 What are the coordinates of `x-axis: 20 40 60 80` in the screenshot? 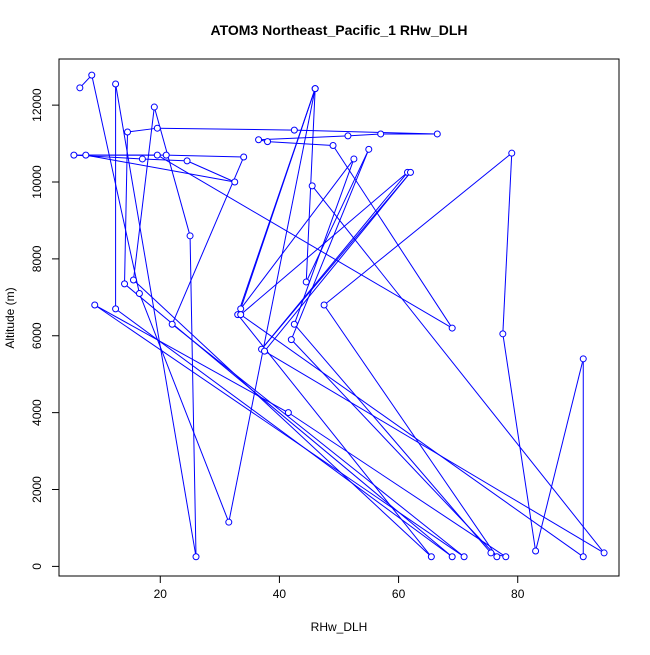 It's located at (339, 588).